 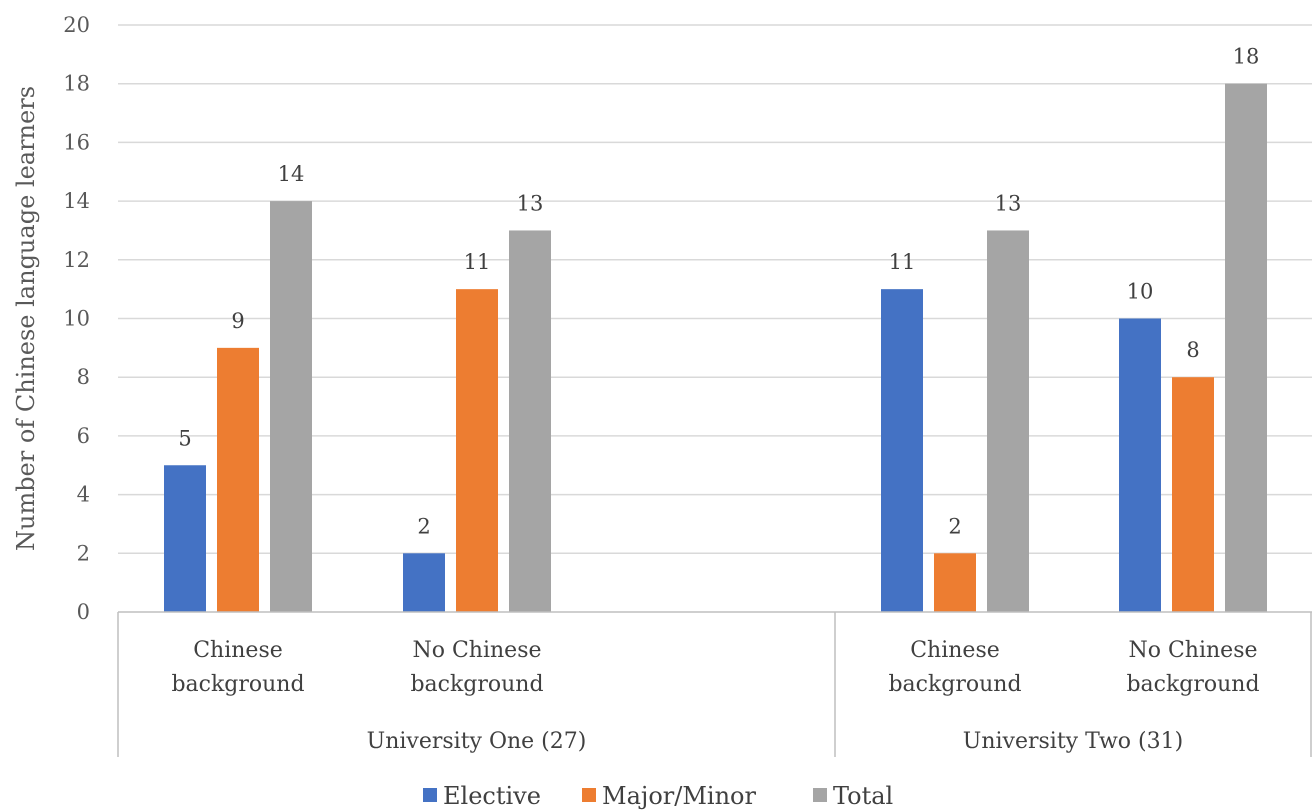 What do you see at coordinates (863, 796) in the screenshot?
I see `legend-label: Total` at bounding box center [863, 796].